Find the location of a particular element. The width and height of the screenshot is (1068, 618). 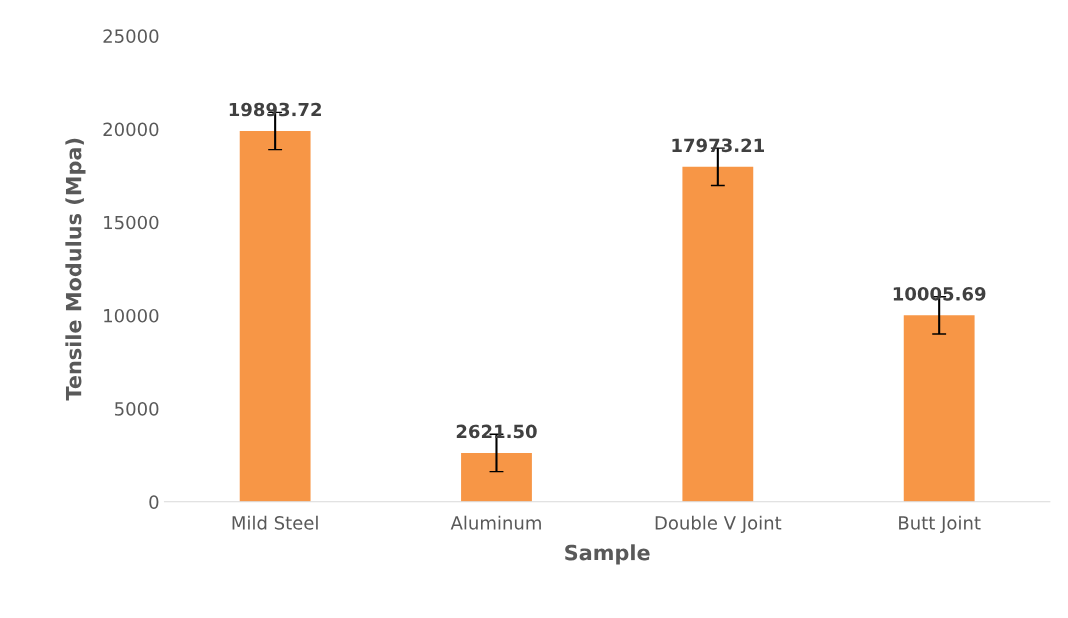

y-axis-title: Tensile Modulus (Mpa) is located at coordinates (75, 269).